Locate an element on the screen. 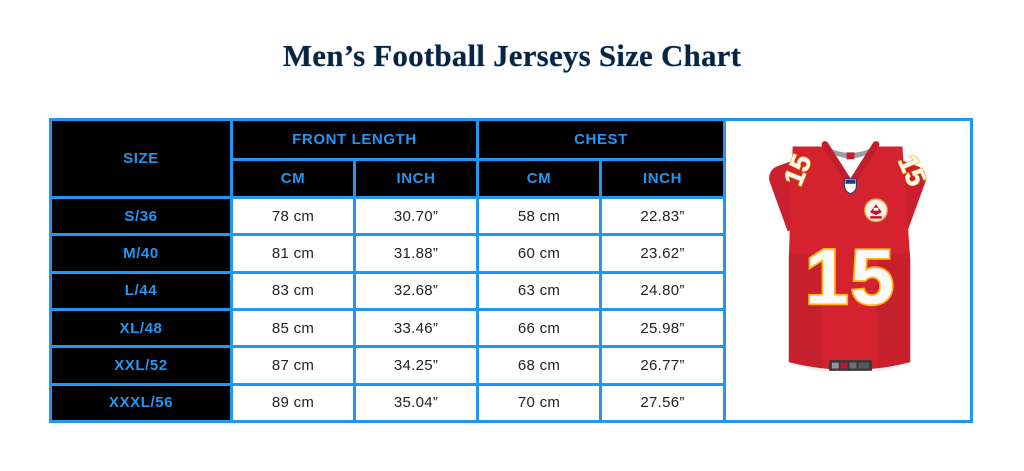 Image resolution: width=1024 pixels, height=471 pixels. front-inch-cell: 30.70” is located at coordinates (416, 216).